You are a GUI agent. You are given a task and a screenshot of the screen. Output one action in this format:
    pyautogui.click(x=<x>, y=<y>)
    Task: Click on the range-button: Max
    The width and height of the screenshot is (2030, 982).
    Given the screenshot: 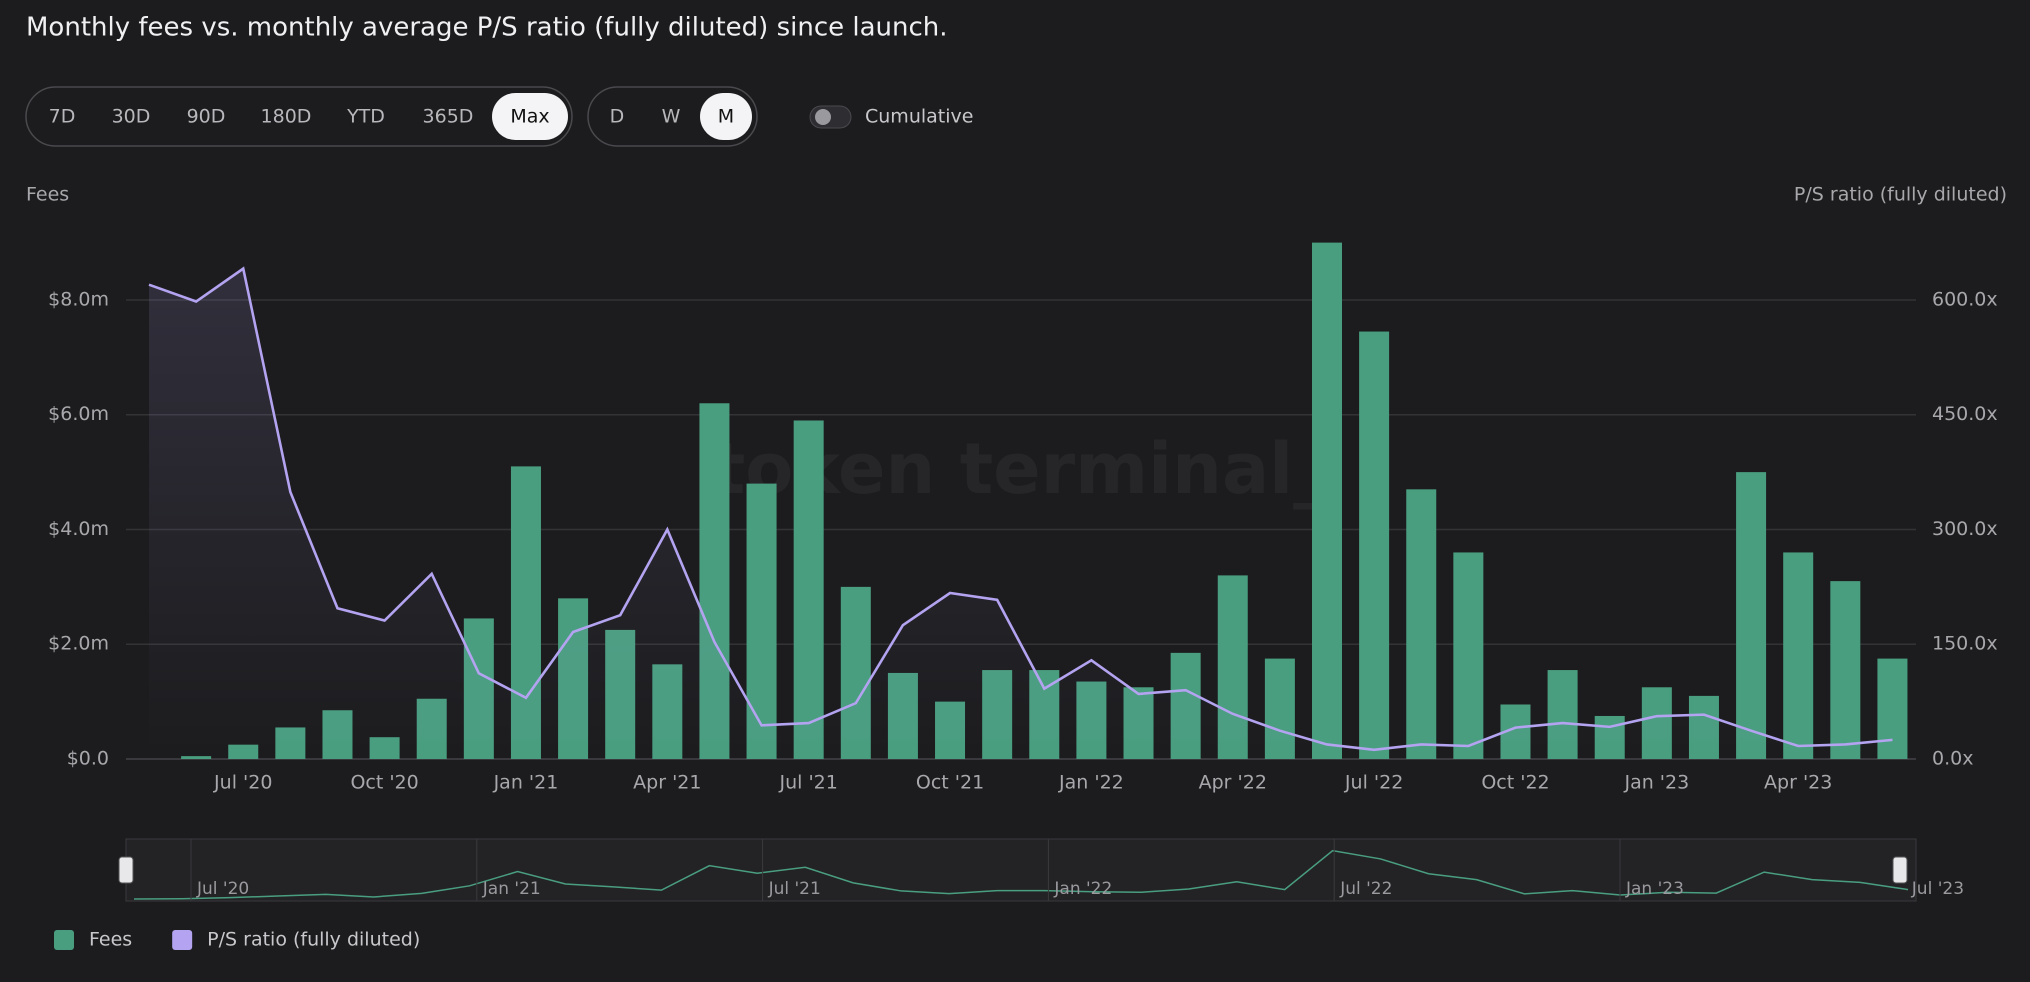 What is the action you would take?
    pyautogui.click(x=529, y=117)
    